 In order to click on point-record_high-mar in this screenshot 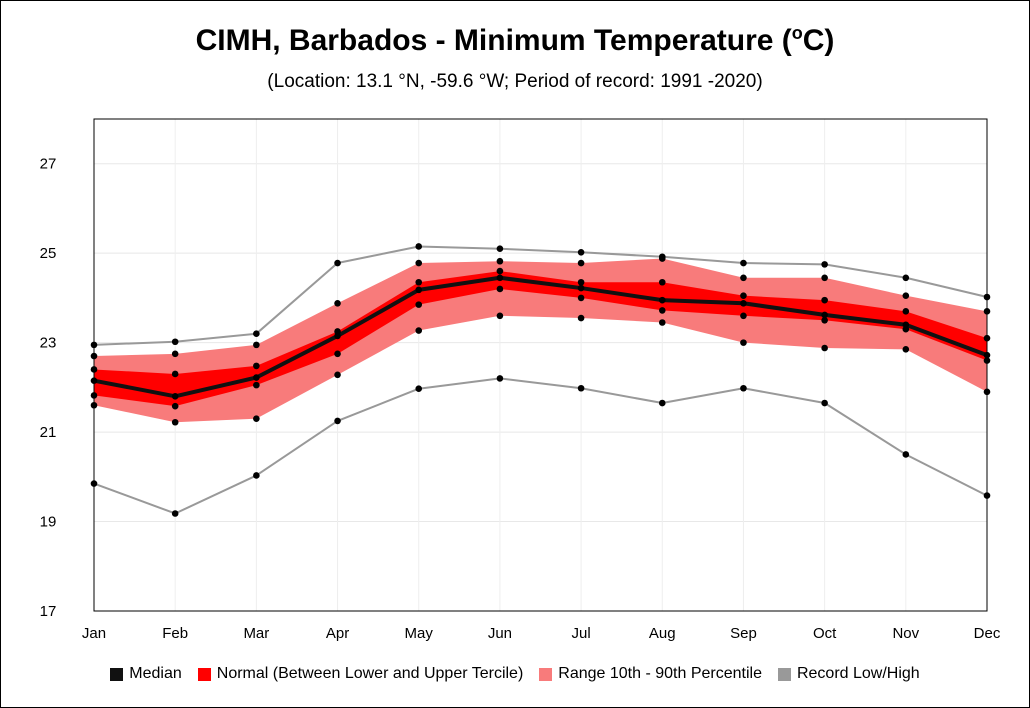, I will do `click(256, 333)`.